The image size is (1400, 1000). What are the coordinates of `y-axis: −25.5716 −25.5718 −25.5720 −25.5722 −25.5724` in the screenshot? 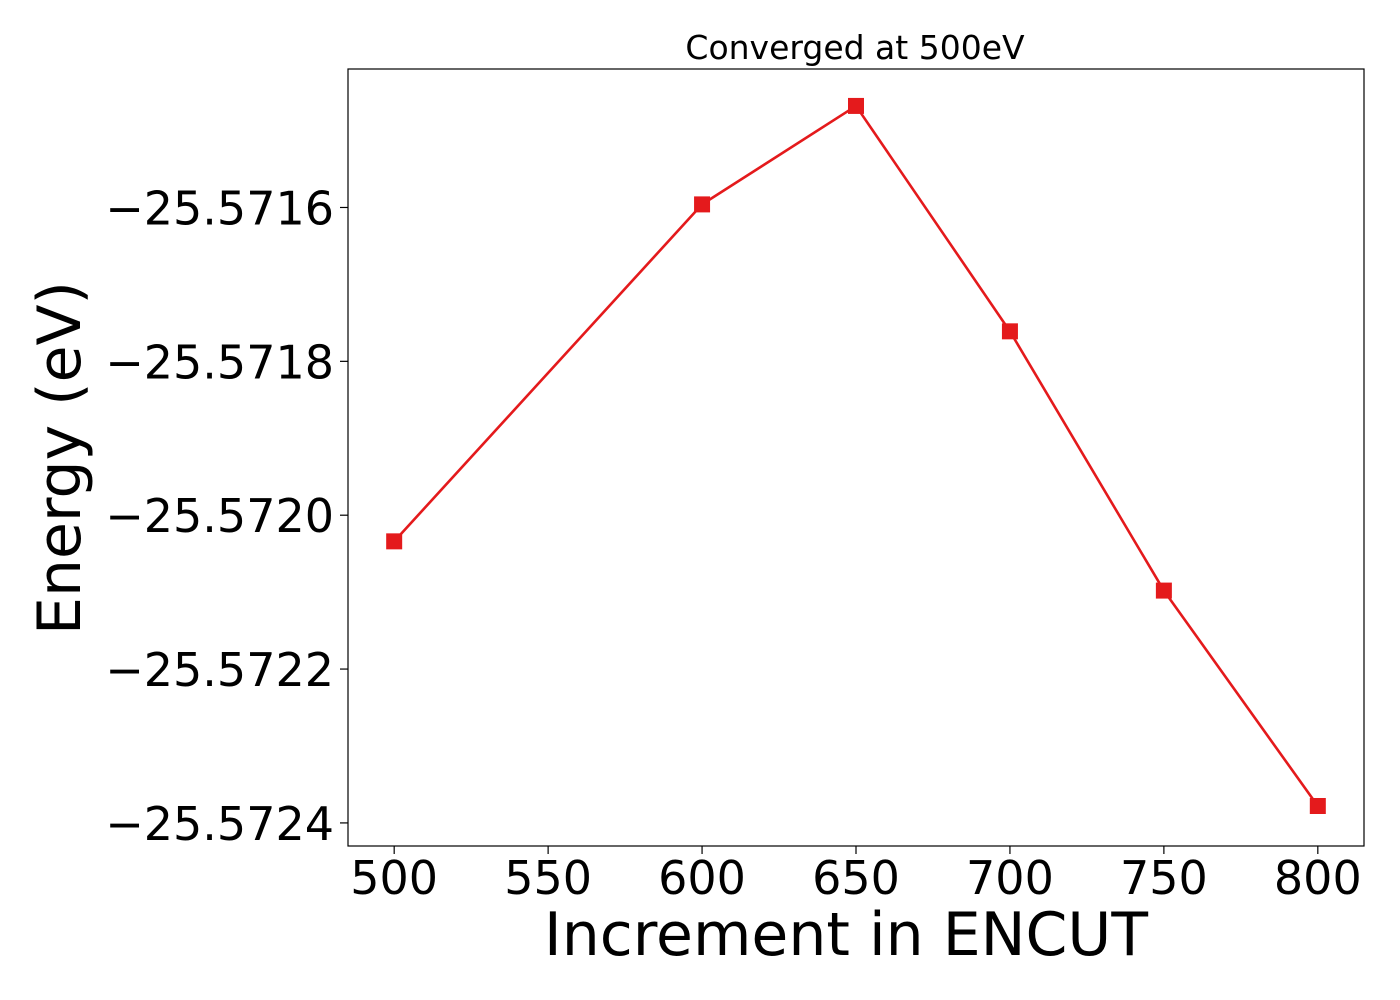 It's located at (226, 516).